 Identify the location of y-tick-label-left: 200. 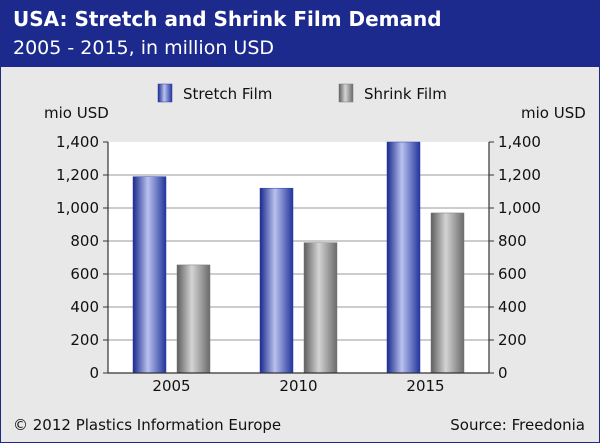
(84, 340).